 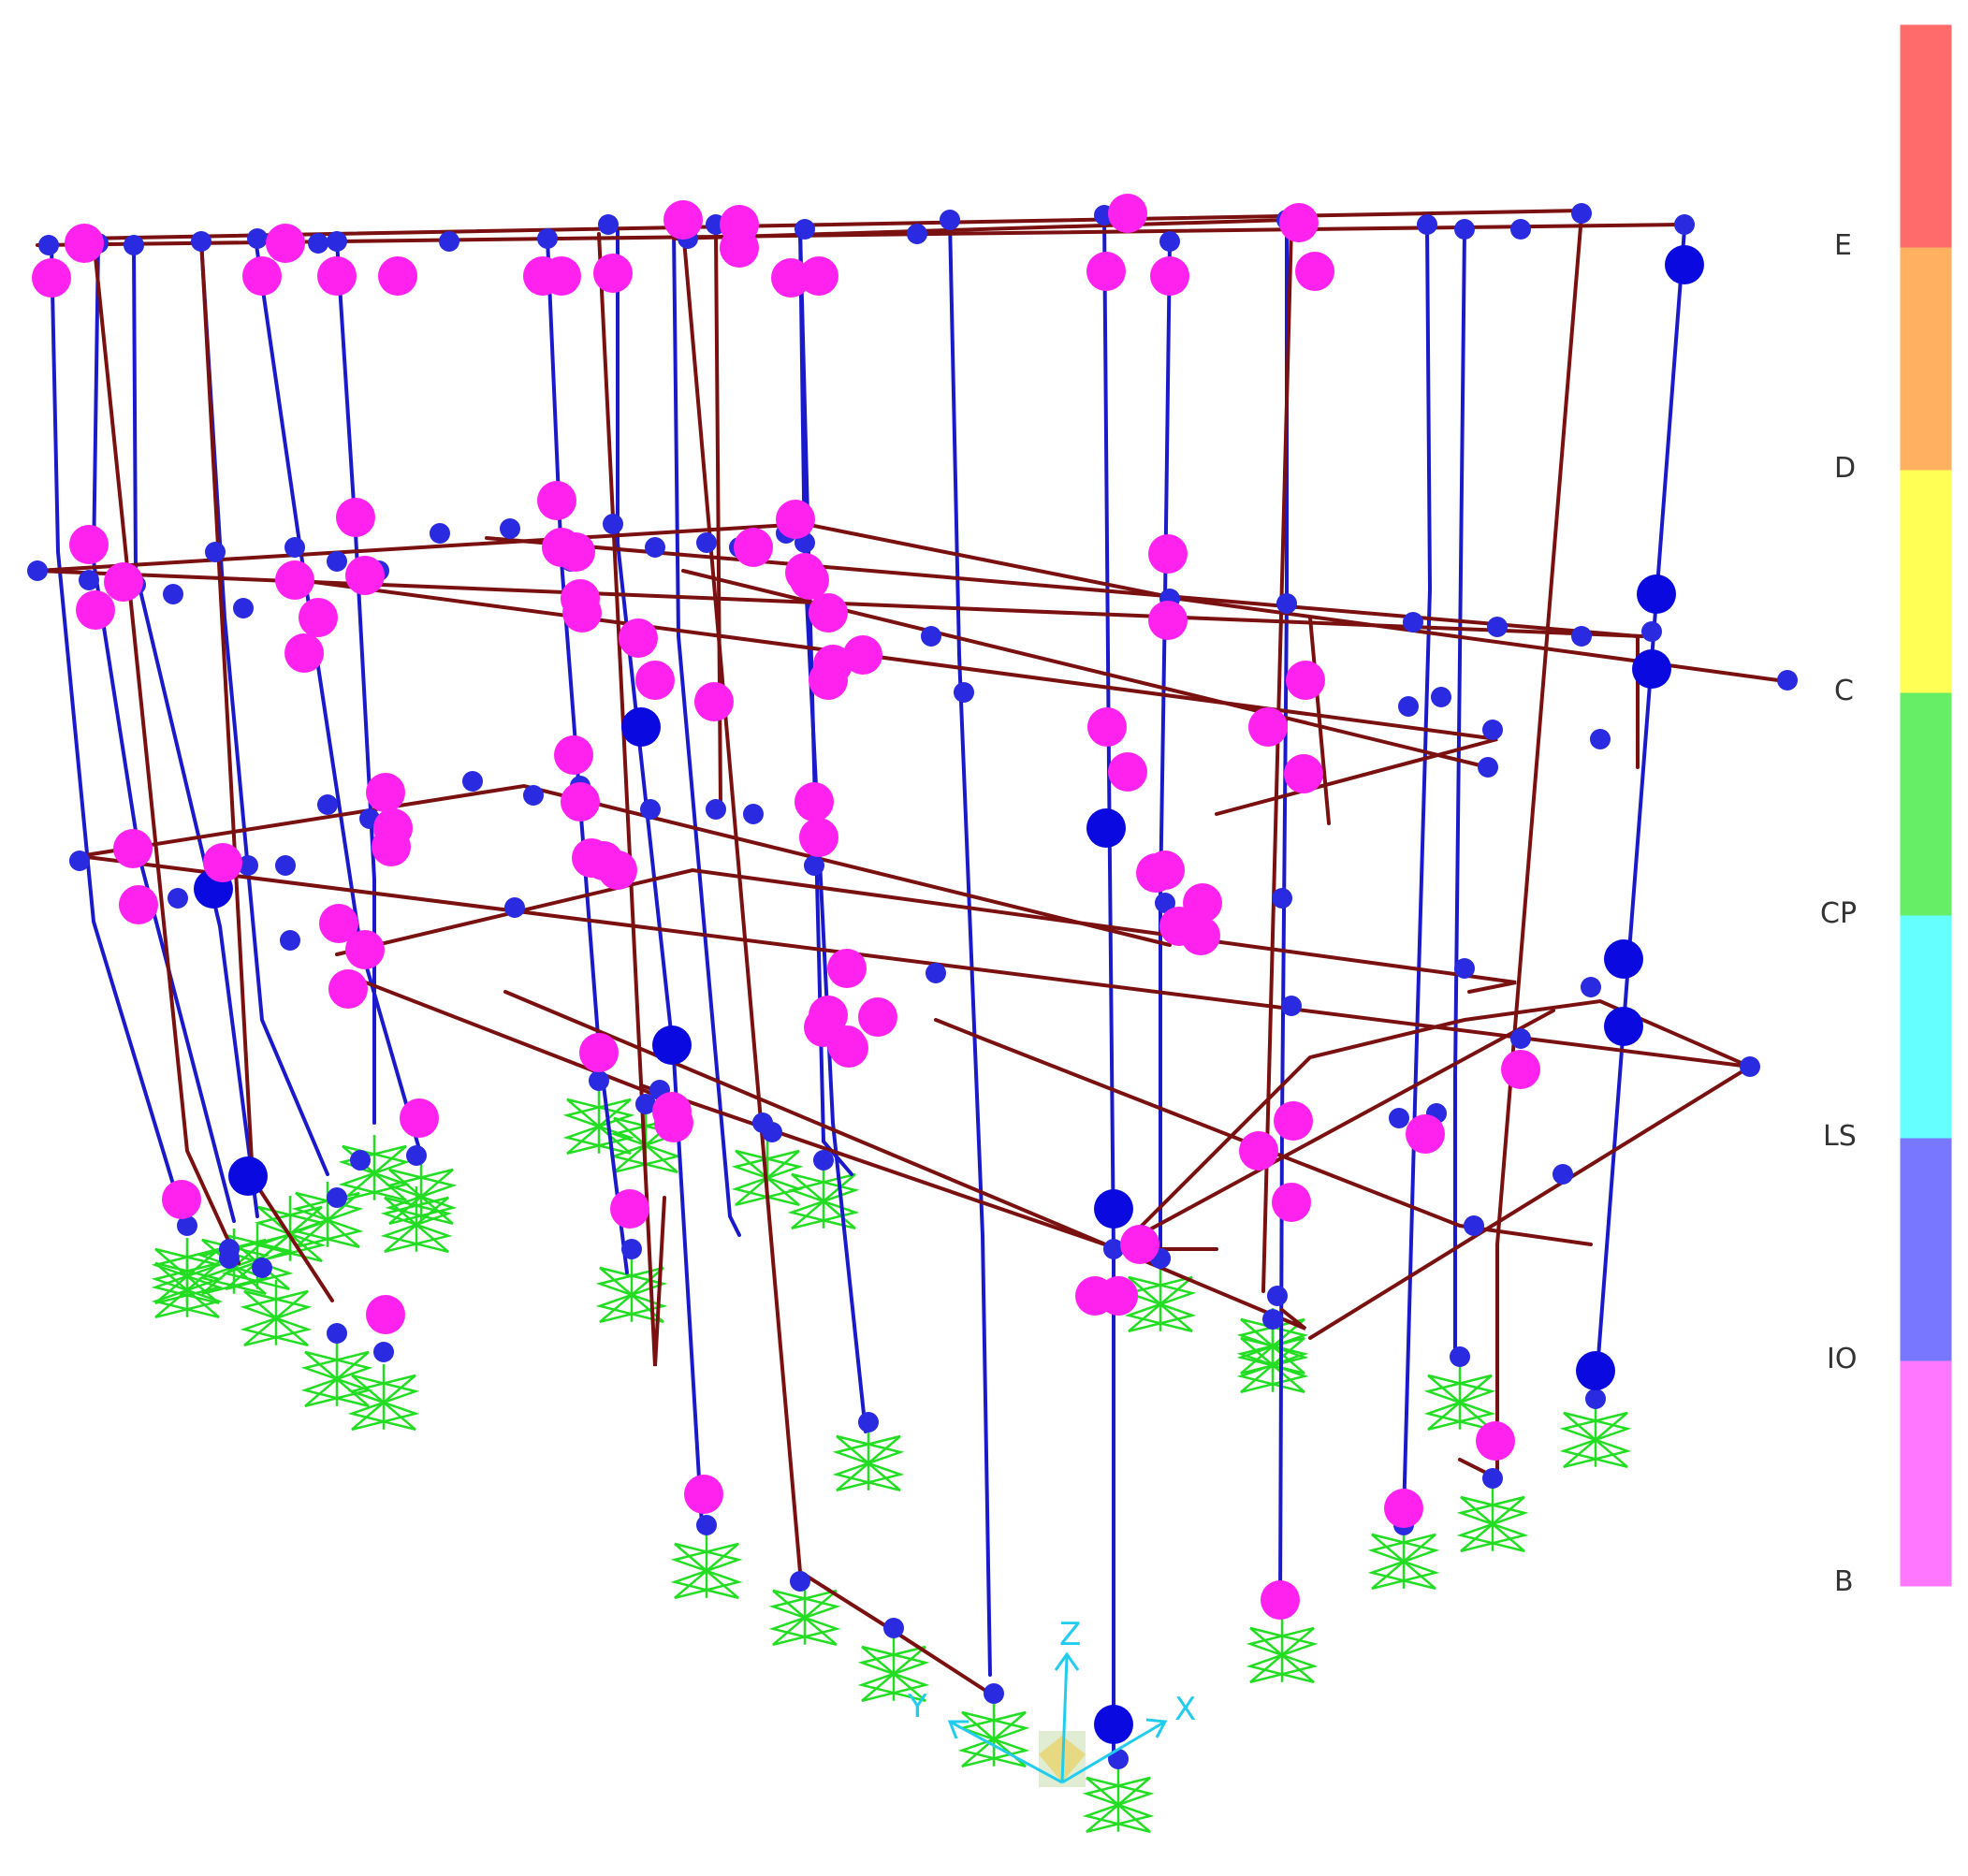 I want to click on legend-swatch-c, so click(x=1926, y=583).